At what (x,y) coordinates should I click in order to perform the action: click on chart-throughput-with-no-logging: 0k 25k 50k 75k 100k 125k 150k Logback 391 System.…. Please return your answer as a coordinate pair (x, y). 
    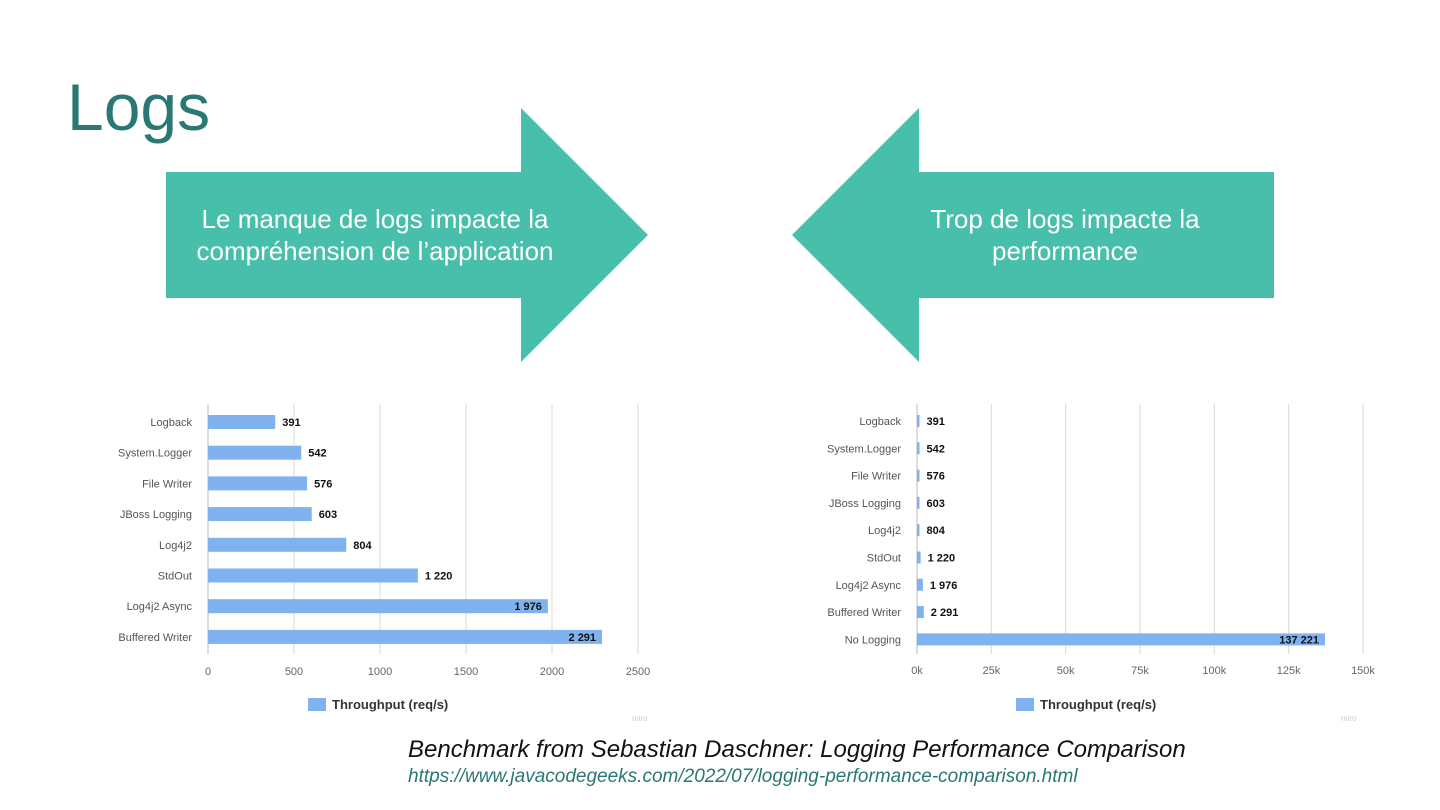
    Looking at the image, I should click on (1101, 563).